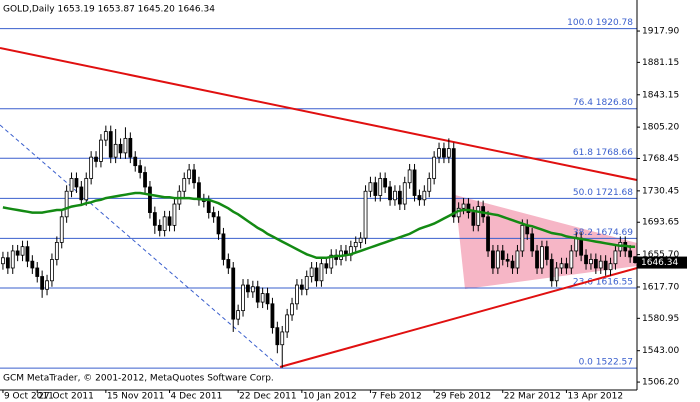 This screenshot has height=402, width=700. What do you see at coordinates (660, 351) in the screenshot?
I see `y-tick-label: 1543.00` at bounding box center [660, 351].